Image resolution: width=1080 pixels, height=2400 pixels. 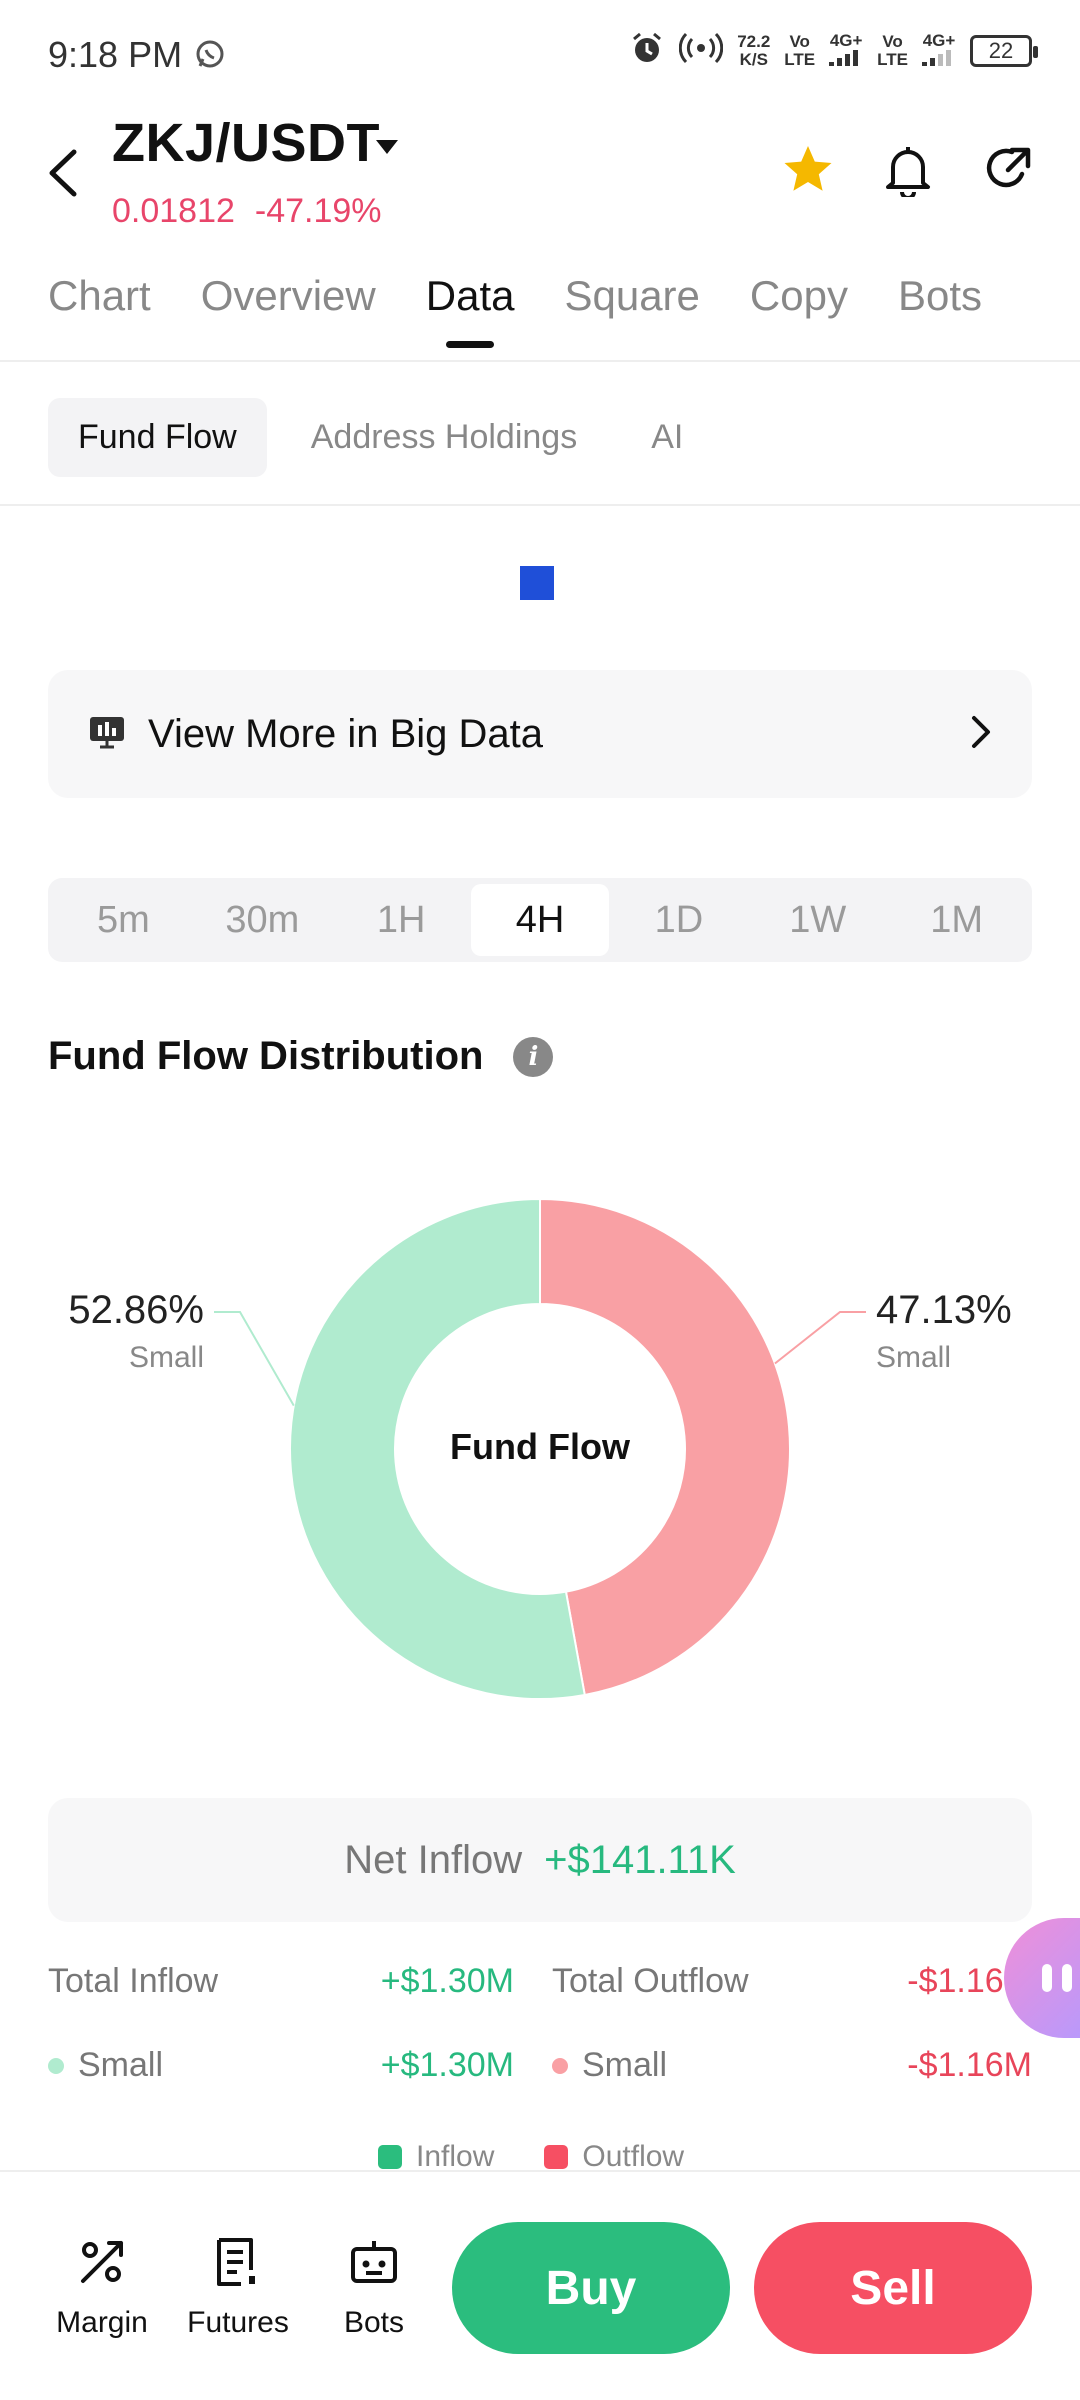 What do you see at coordinates (121, 2065) in the screenshot?
I see `small-inflow-label: Small` at bounding box center [121, 2065].